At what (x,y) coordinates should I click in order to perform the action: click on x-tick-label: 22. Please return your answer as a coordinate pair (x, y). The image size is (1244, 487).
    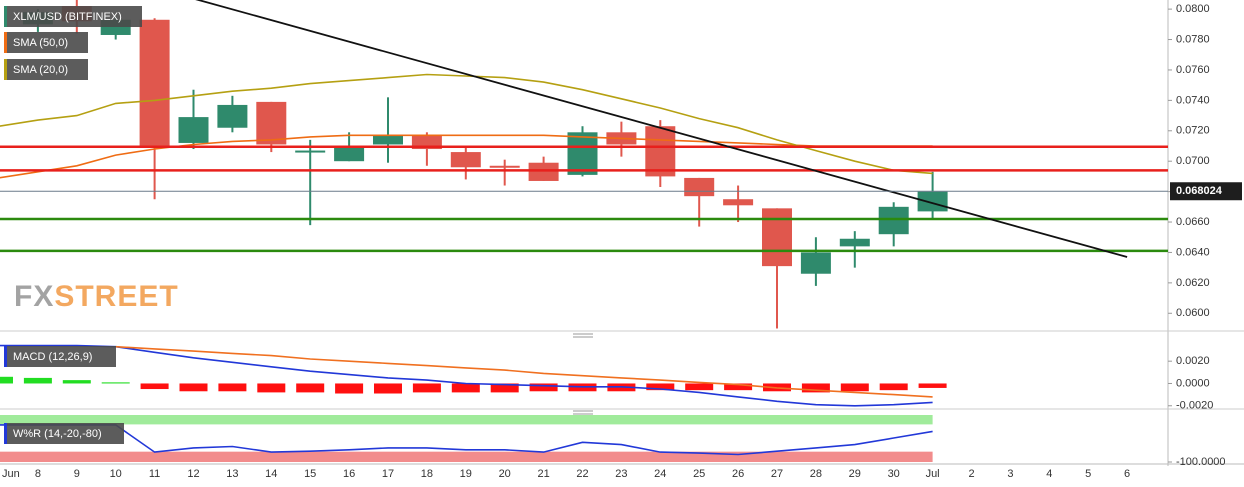
    Looking at the image, I should click on (582, 474).